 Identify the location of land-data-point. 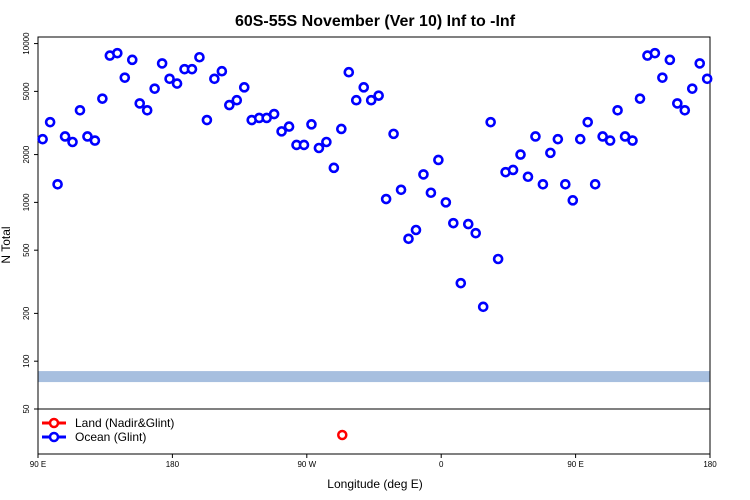
(342, 435).